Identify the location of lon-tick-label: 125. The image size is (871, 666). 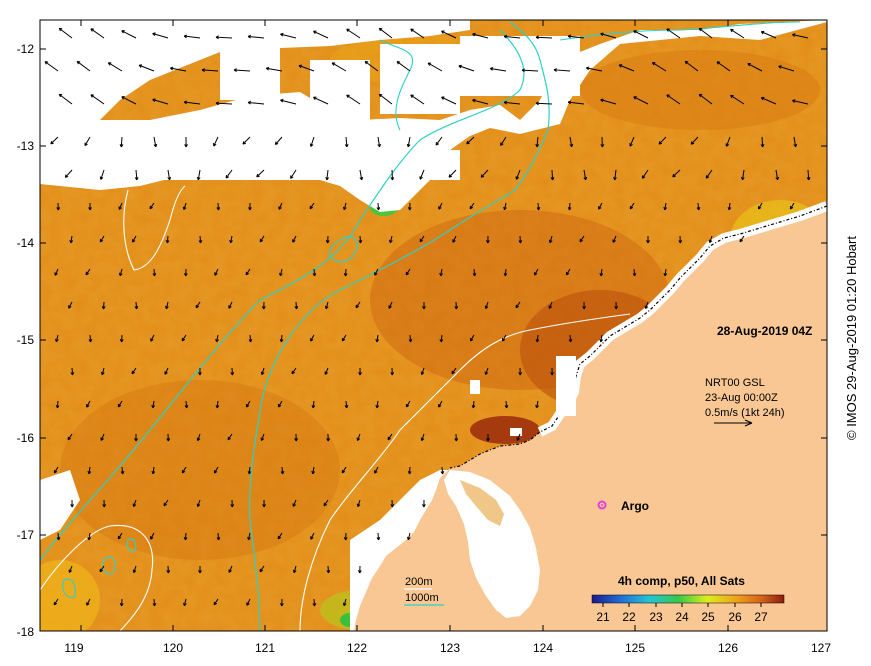
(635, 648).